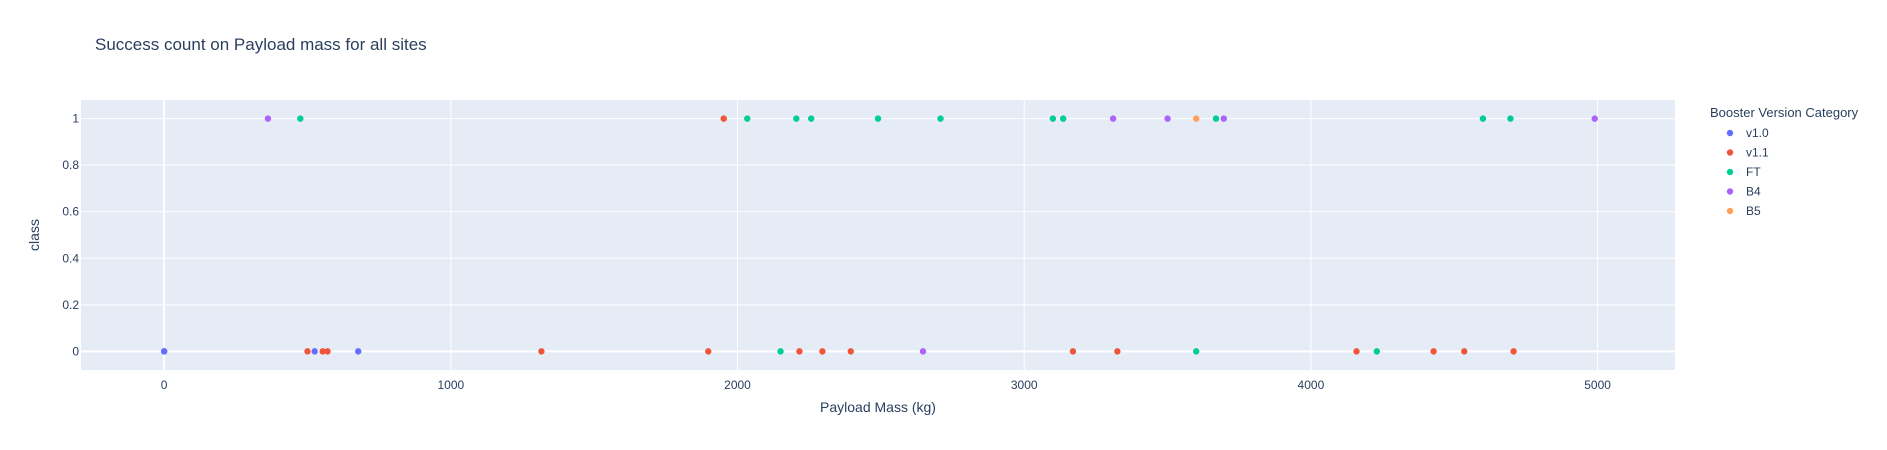  Describe the element at coordinates (1753, 211) in the screenshot. I see `legend-label: B5` at that location.